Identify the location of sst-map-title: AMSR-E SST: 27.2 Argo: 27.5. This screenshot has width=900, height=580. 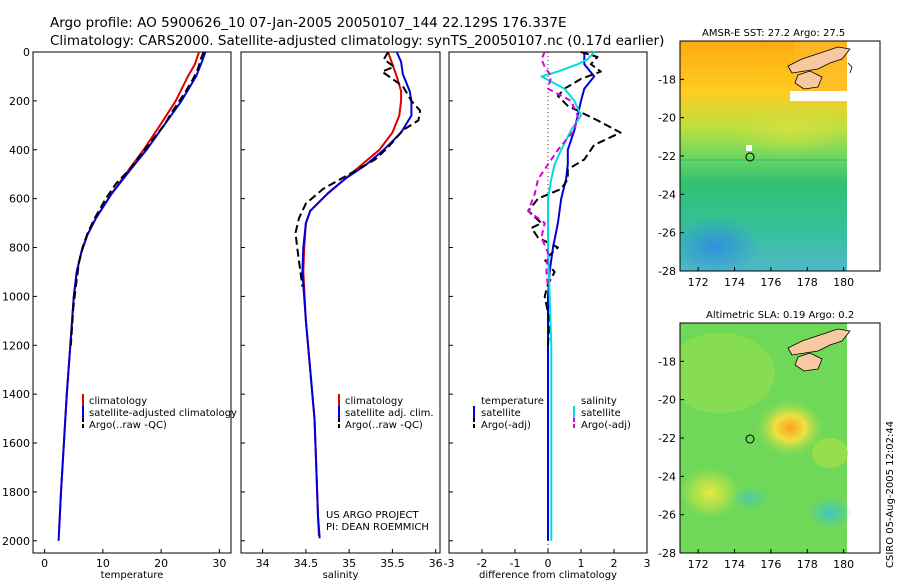
(773, 33).